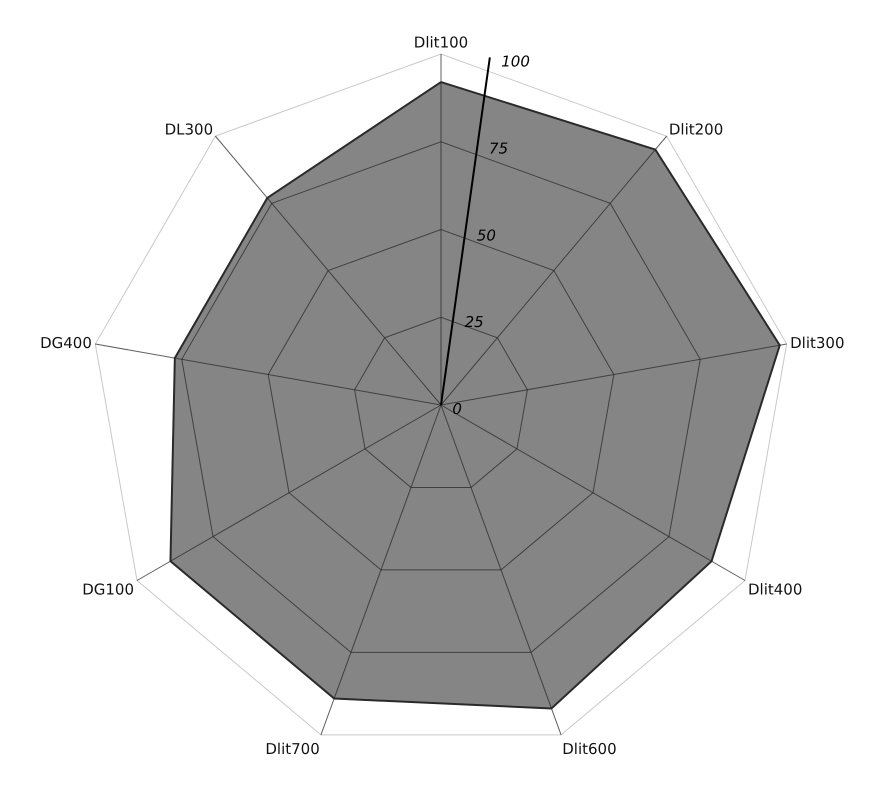 This screenshot has width=882, height=810. What do you see at coordinates (108, 589) in the screenshot?
I see `spoke-label: DG100` at bounding box center [108, 589].